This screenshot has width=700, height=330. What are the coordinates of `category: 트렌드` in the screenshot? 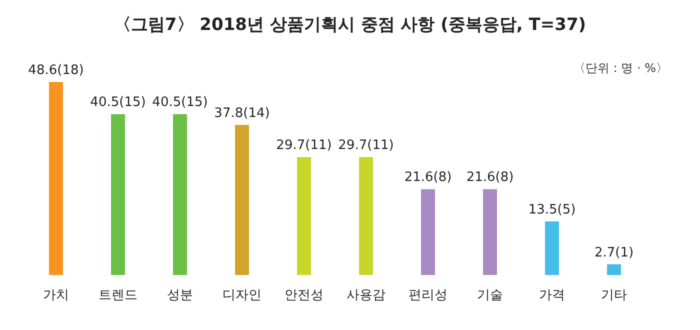 It's located at (118, 295).